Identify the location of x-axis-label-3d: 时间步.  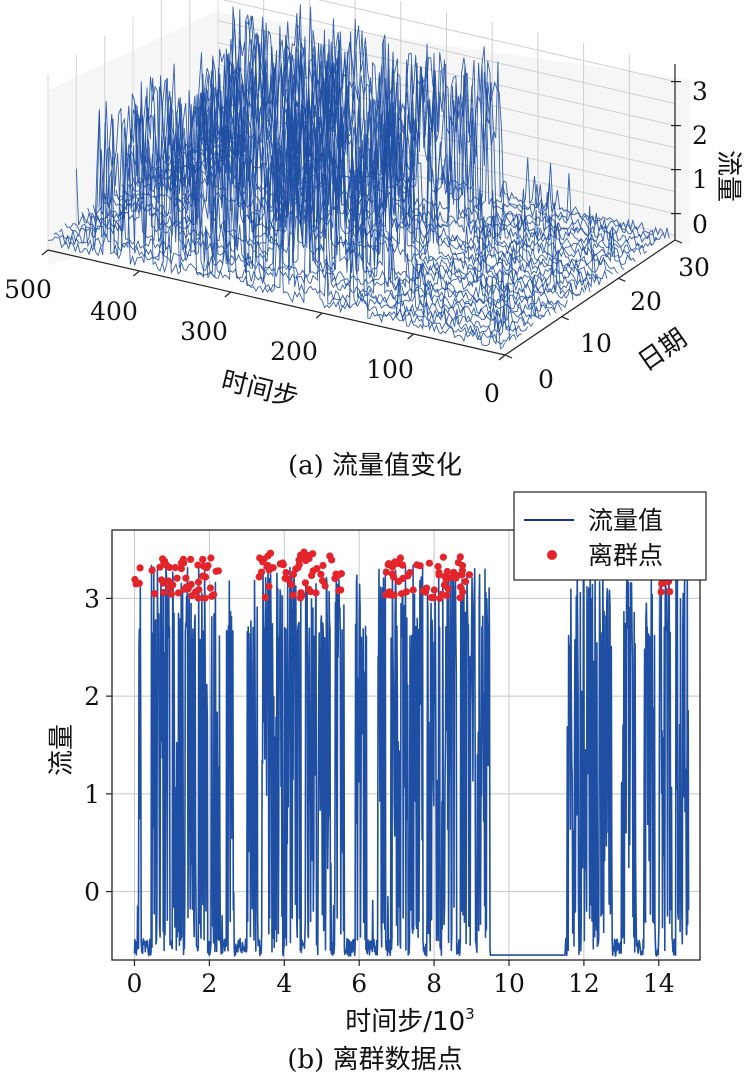
(259, 390).